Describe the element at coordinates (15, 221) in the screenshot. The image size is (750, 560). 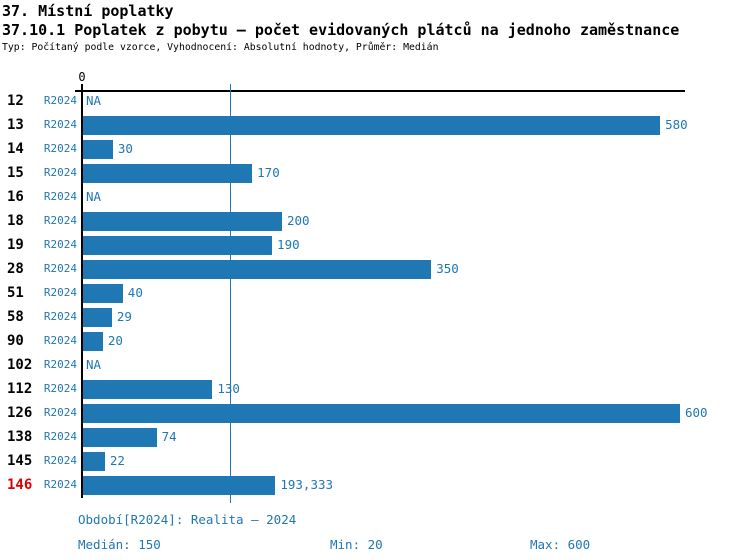
I see `row-id-label: 18` at that location.